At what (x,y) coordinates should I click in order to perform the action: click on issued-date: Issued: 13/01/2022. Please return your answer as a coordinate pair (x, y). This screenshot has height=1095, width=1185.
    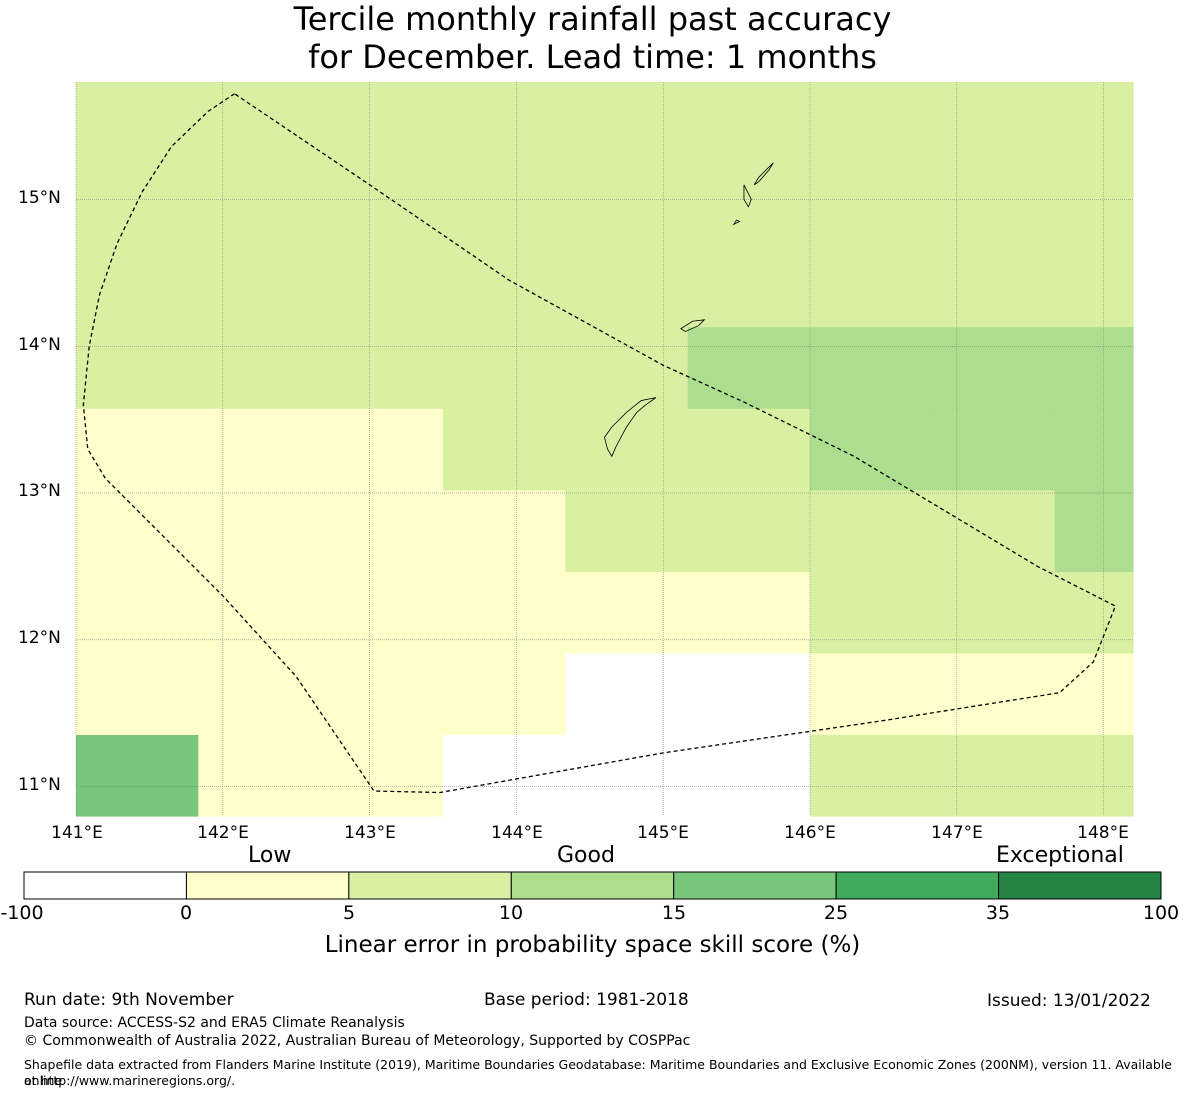
    Looking at the image, I should click on (1069, 1001).